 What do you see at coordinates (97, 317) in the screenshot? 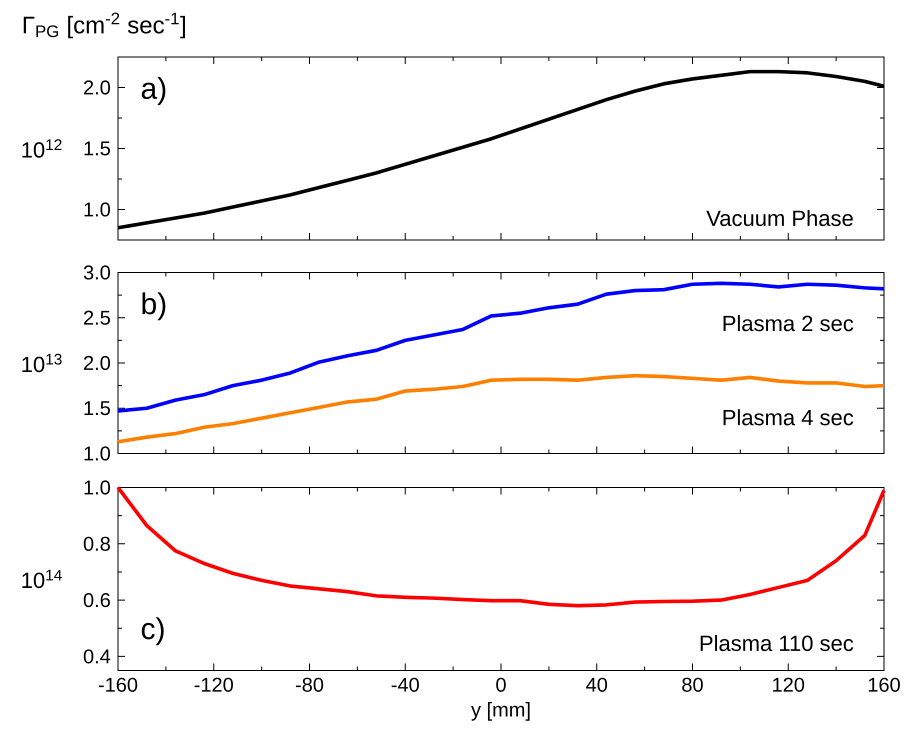
I see `y-tick-label: 2.5` at bounding box center [97, 317].